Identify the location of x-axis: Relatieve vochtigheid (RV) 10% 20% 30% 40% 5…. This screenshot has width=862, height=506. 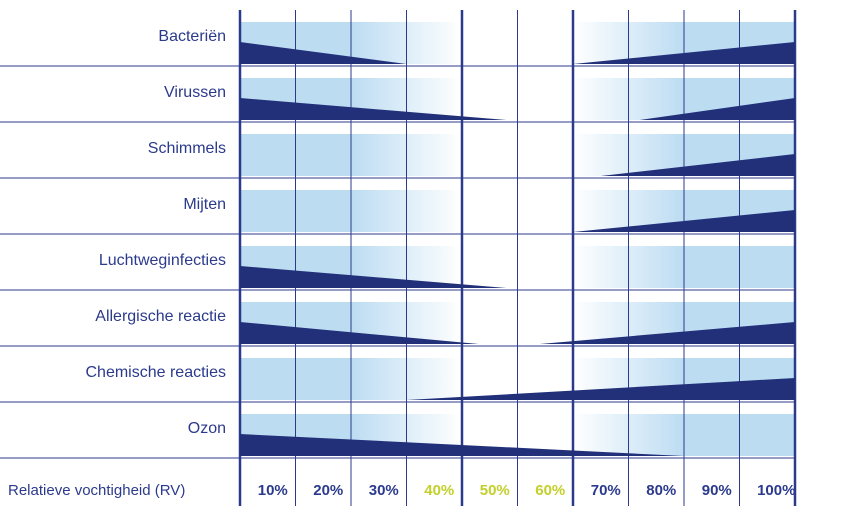
(401, 490).